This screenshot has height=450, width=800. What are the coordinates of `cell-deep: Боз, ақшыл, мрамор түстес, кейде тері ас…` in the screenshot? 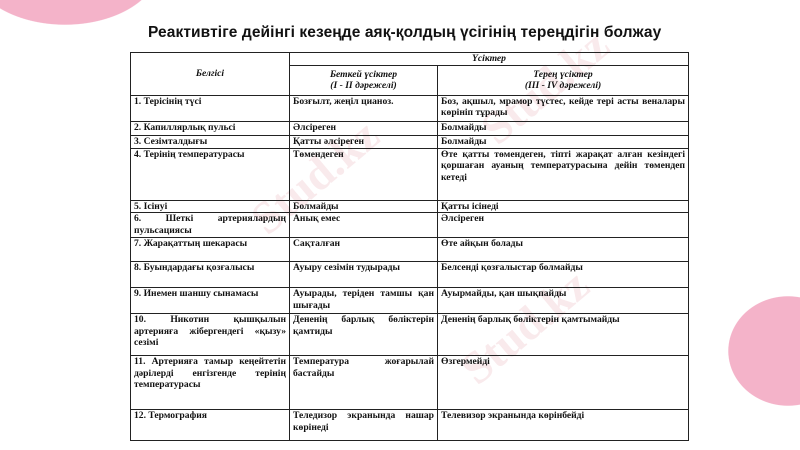 It's located at (563, 108).